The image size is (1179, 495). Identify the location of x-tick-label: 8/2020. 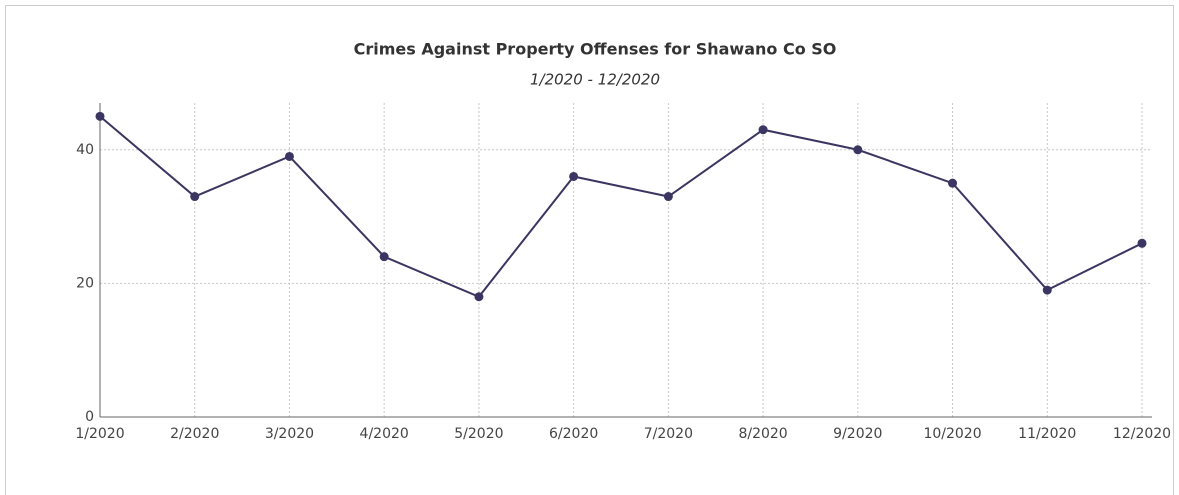
(762, 434).